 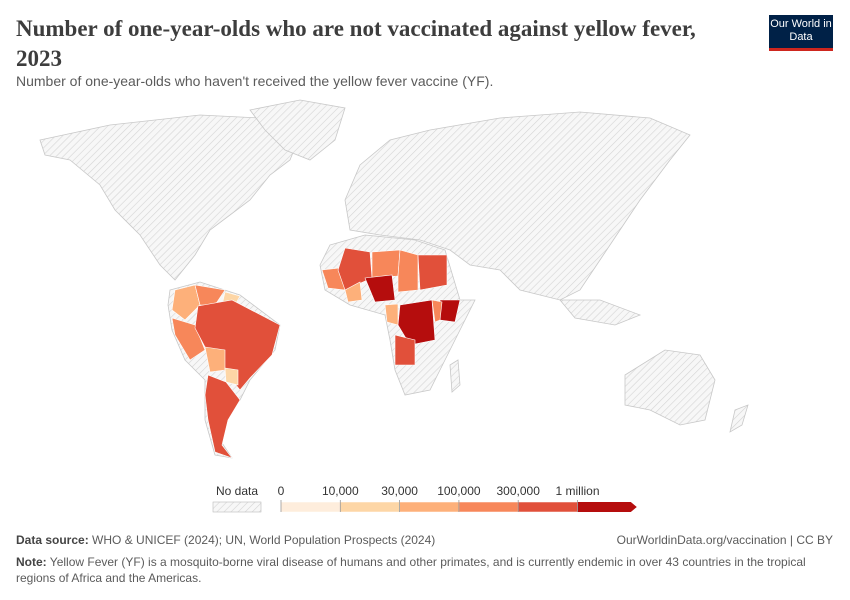 I want to click on logo: Our World in Data, so click(x=801, y=33).